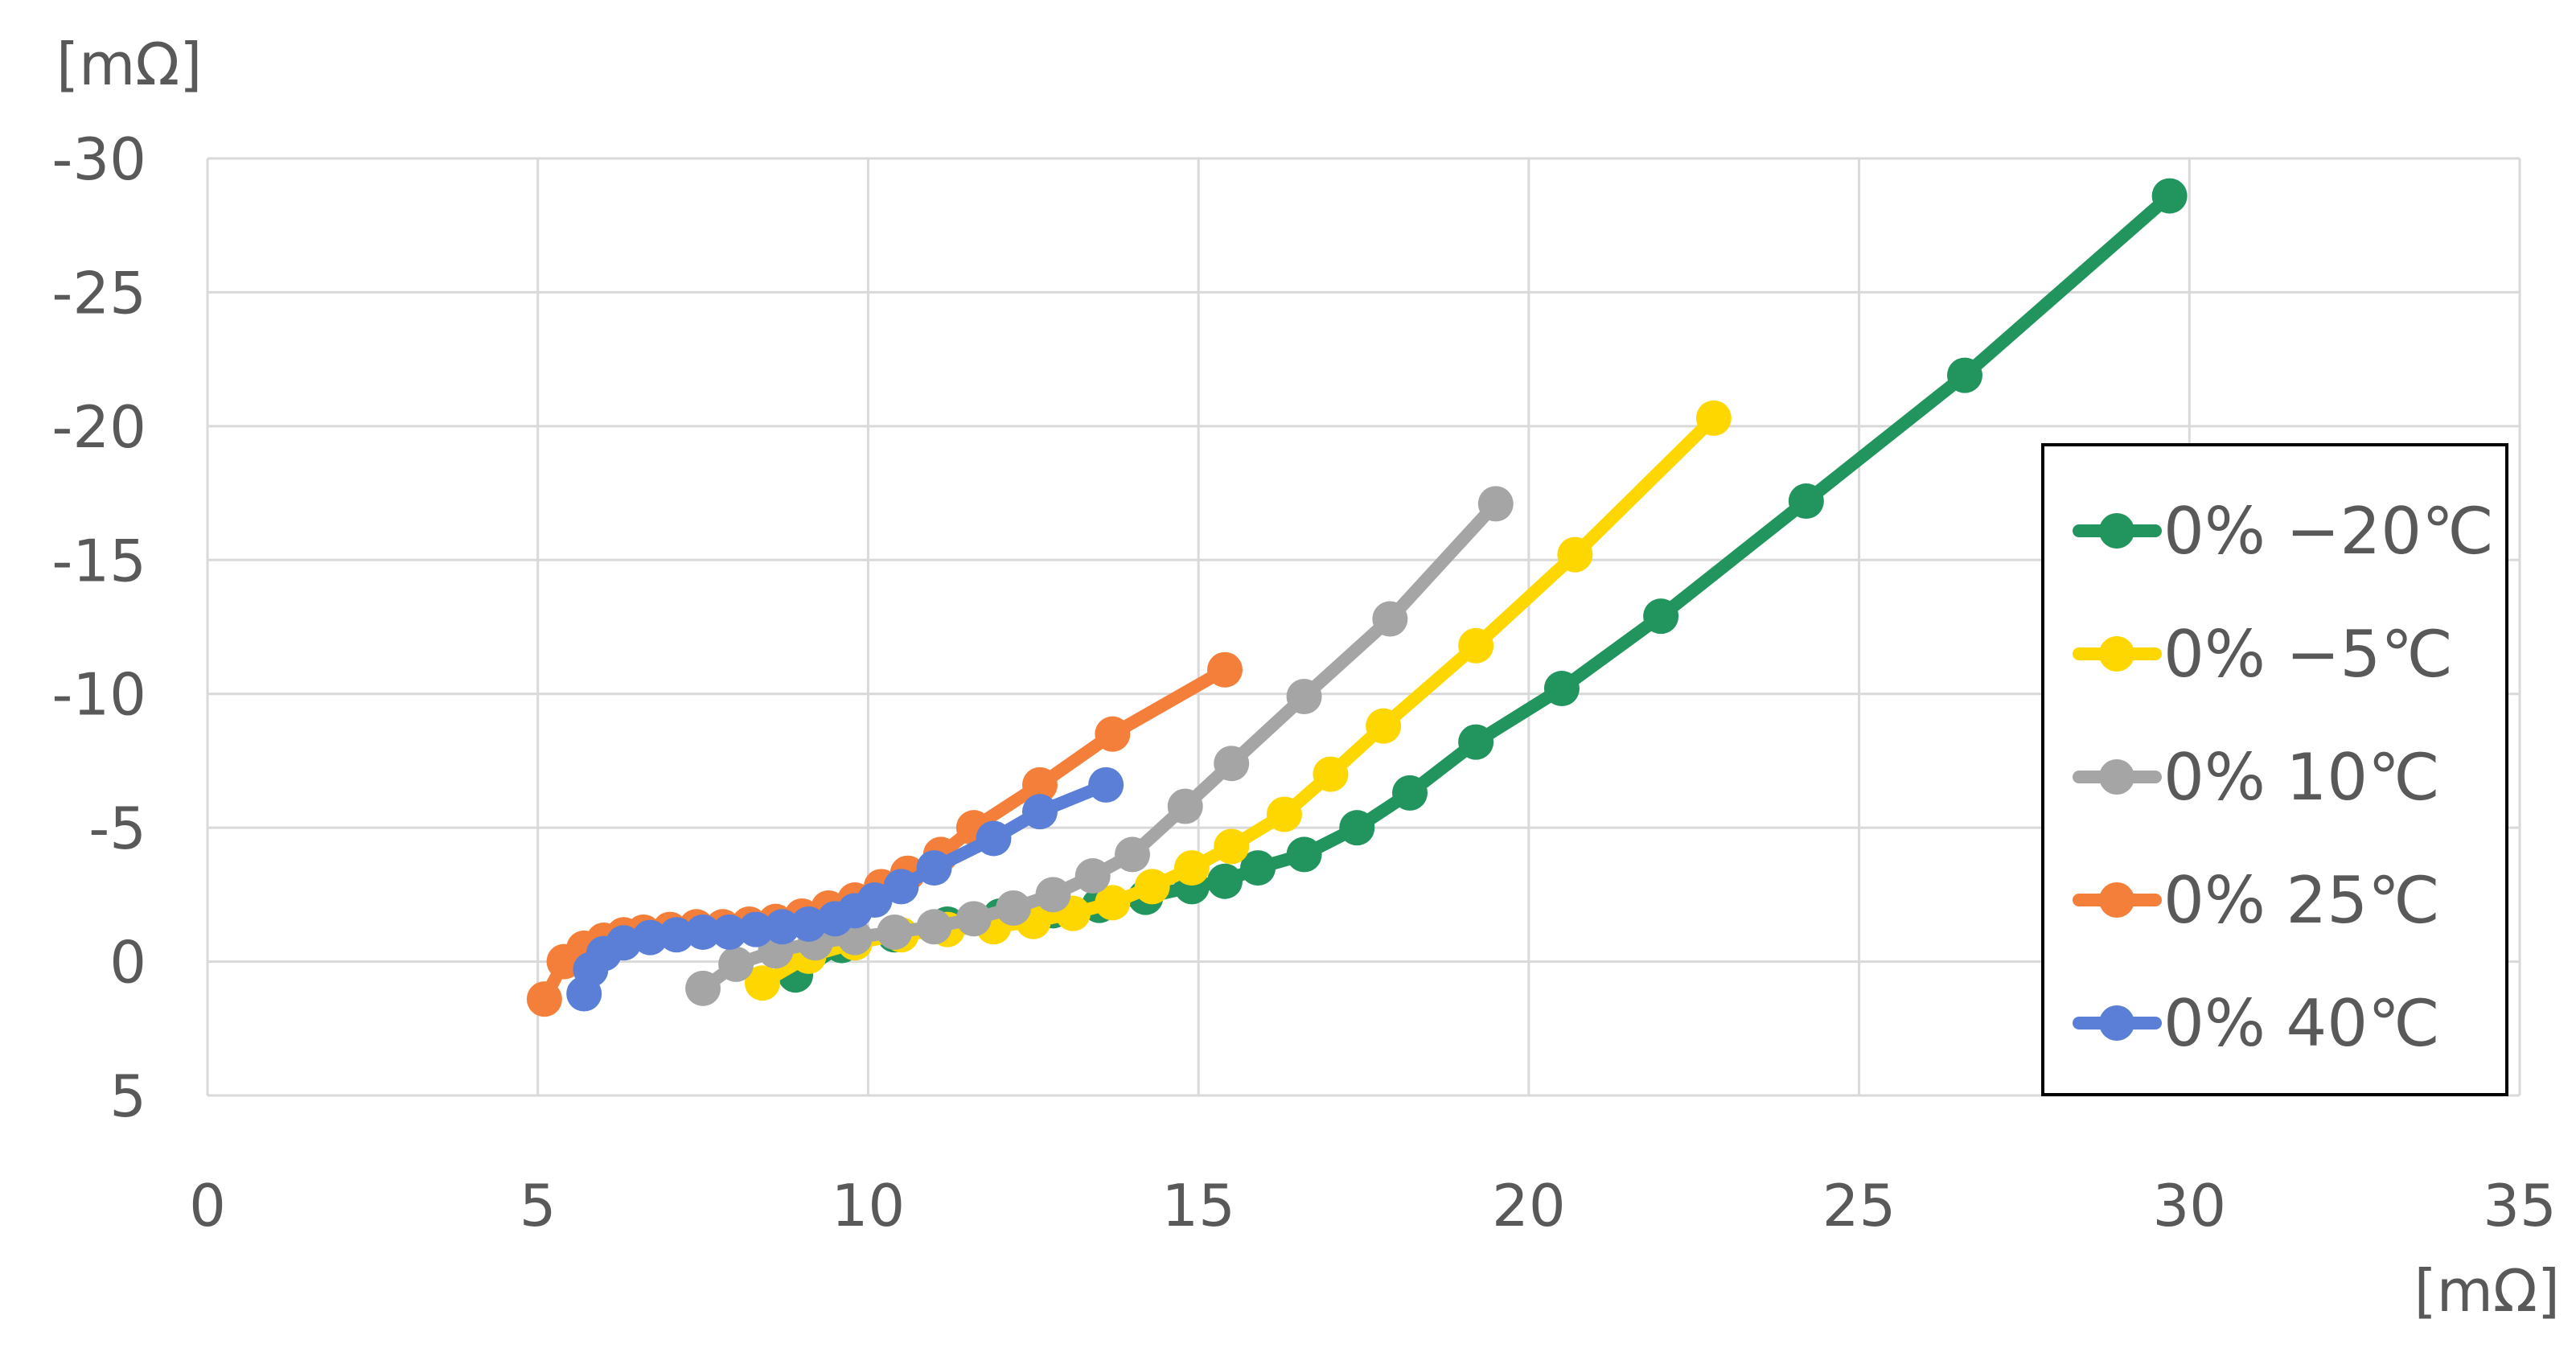 This screenshot has height=1348, width=2576. What do you see at coordinates (98, 293) in the screenshot?
I see `y-tick-label: -25` at bounding box center [98, 293].